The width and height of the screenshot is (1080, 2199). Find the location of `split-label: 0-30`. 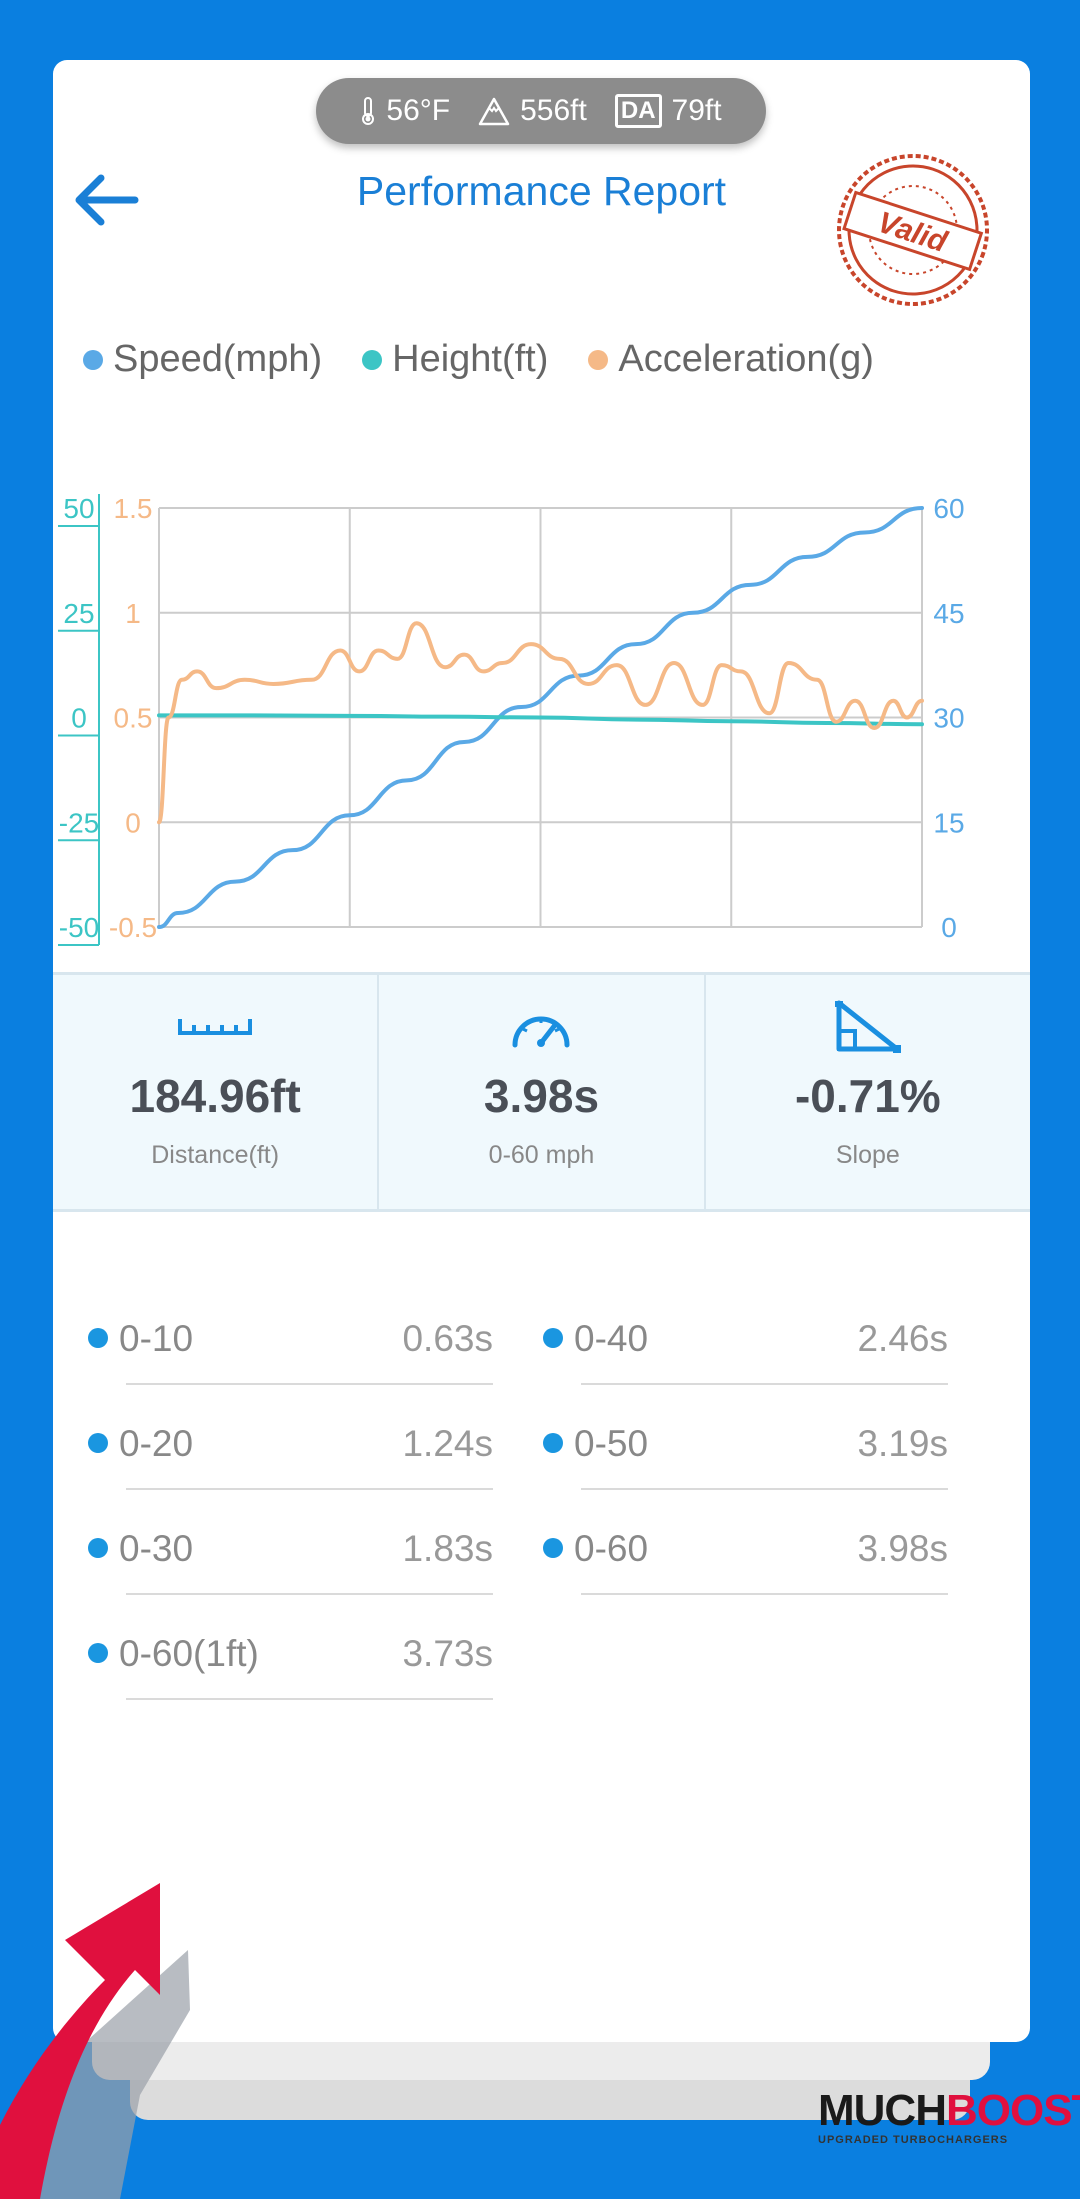

split-label: 0-30 is located at coordinates (156, 1548).